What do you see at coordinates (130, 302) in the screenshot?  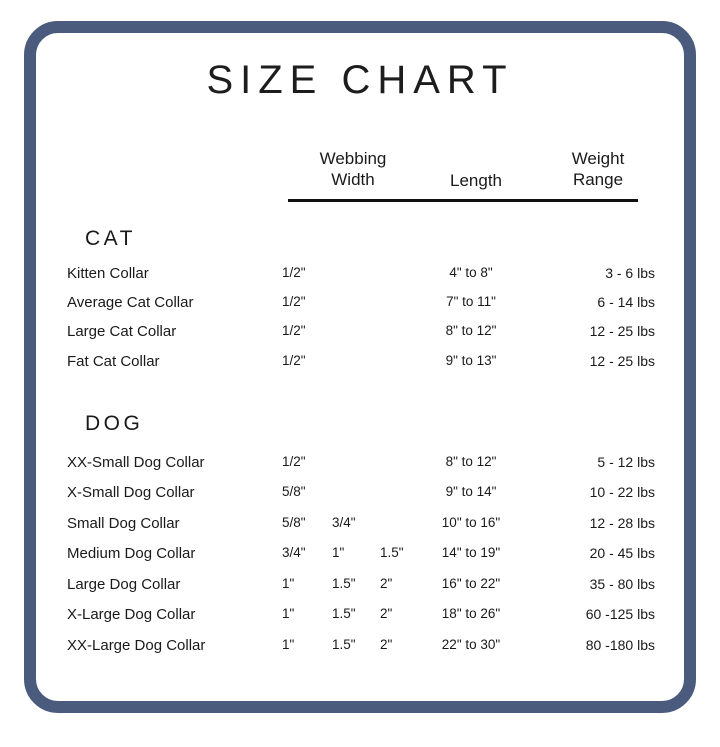 I see `row-label: Average Cat Collar` at bounding box center [130, 302].